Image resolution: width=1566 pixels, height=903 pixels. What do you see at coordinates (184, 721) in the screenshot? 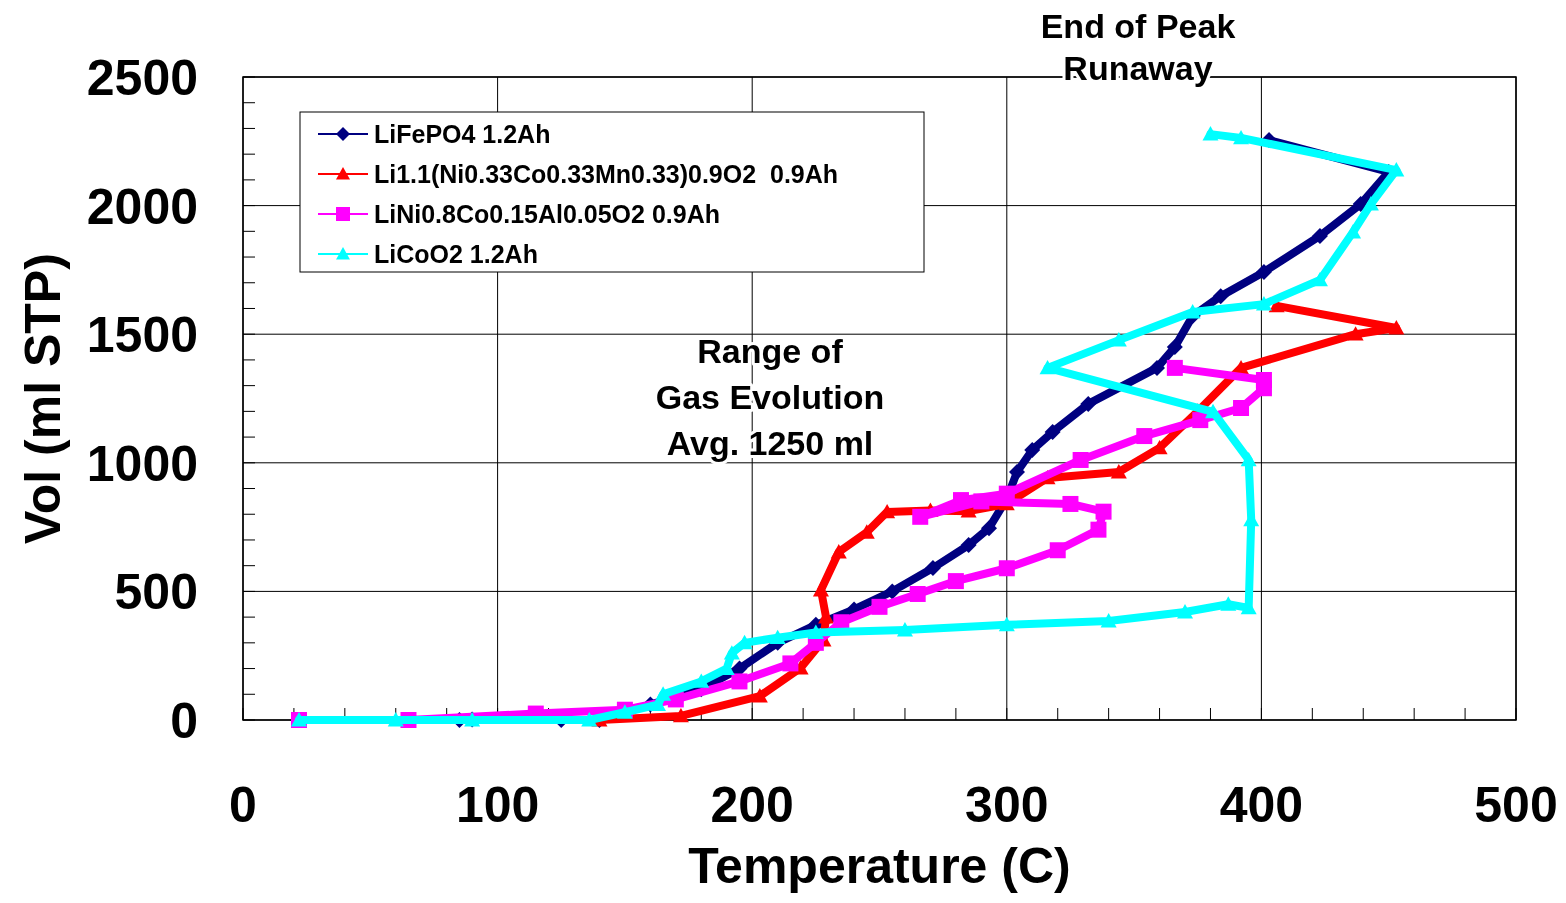
I see `y-tick-label: 0` at bounding box center [184, 721].